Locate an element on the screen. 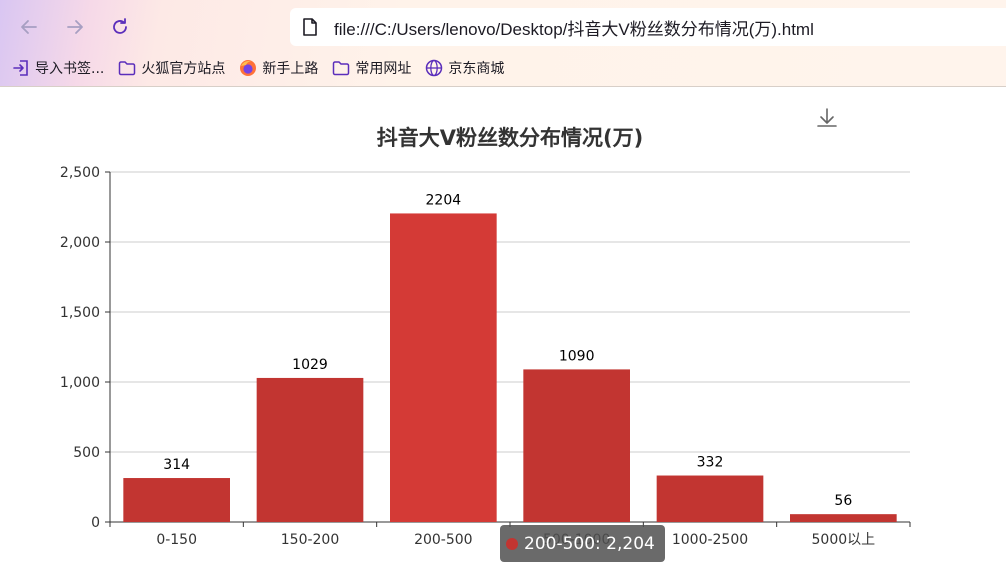 The width and height of the screenshot is (1006, 577). bookmark-label: 火狐官方站点 is located at coordinates (183, 69).